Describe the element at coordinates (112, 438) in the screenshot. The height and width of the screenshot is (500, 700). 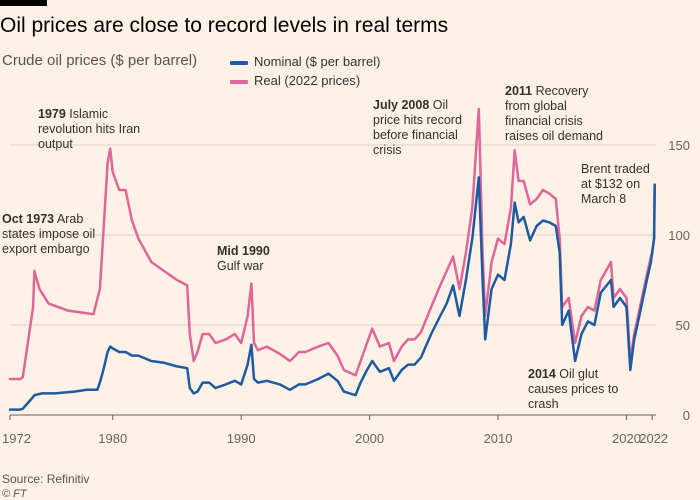
I see `x-tick-label-1980: 1980` at that location.